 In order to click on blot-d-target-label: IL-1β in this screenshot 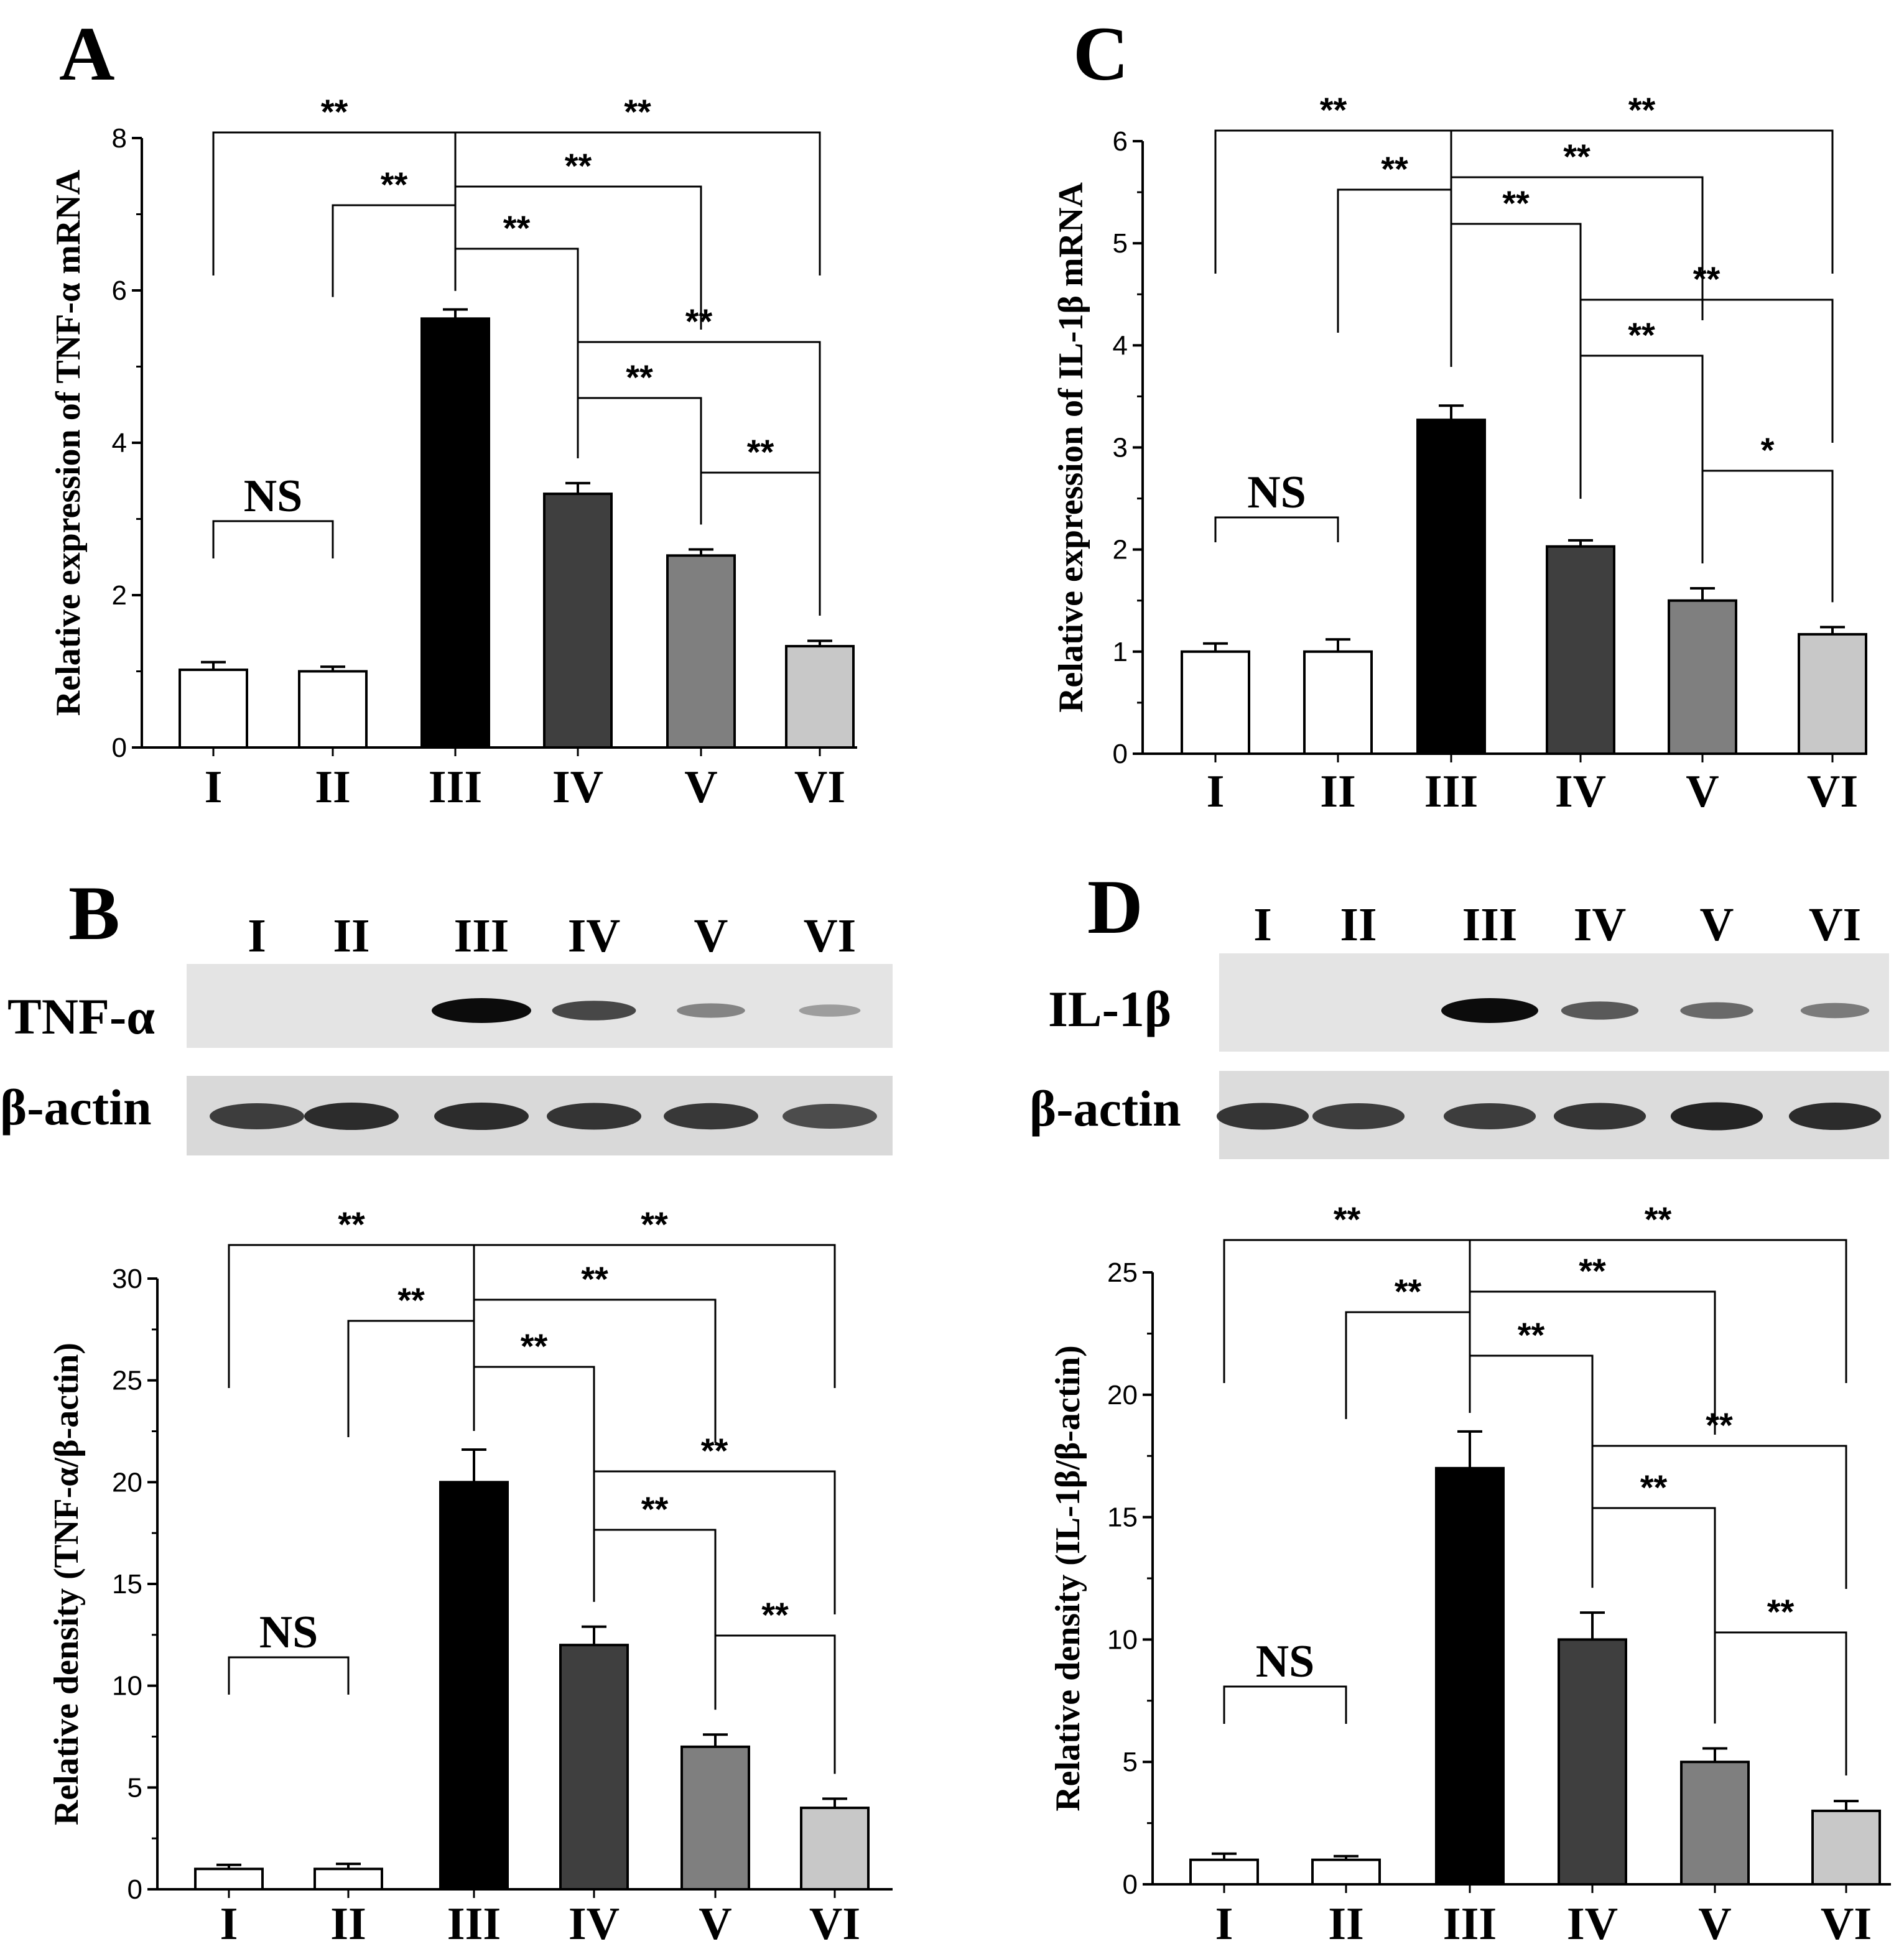, I will do `click(1109, 1009)`.